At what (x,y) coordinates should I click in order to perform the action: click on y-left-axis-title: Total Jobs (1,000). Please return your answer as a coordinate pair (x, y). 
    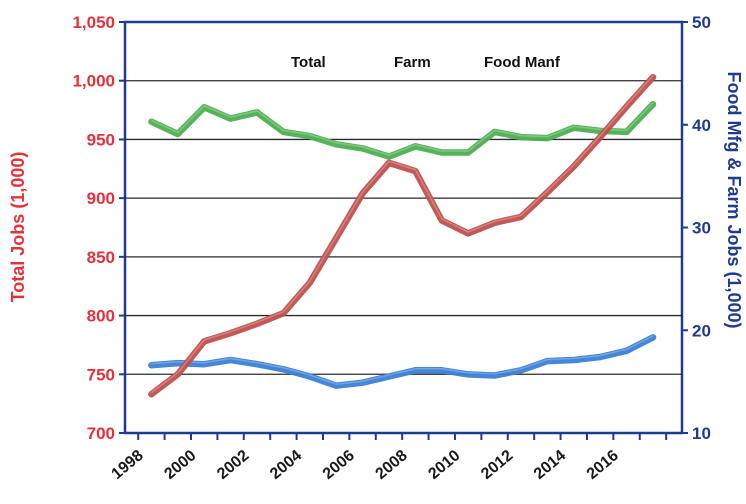
    Looking at the image, I should click on (18, 227).